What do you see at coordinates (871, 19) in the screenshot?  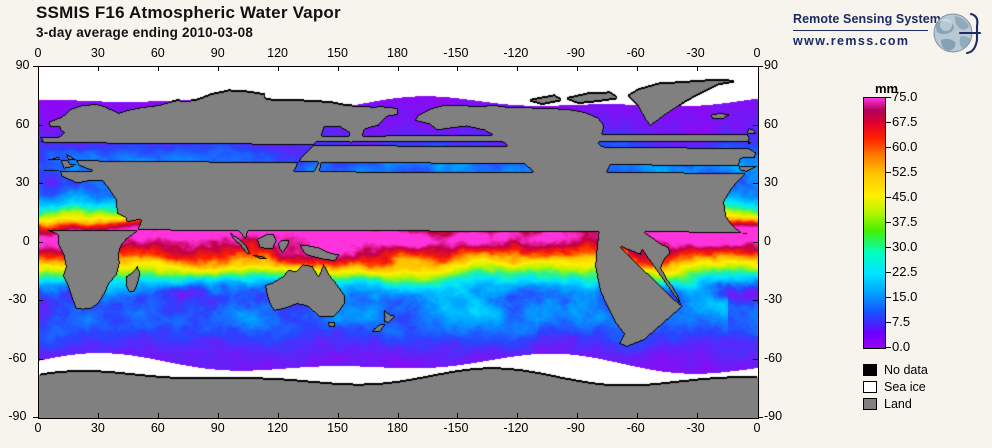 I see `logo-organization: Remote Sensing Systems` at bounding box center [871, 19].